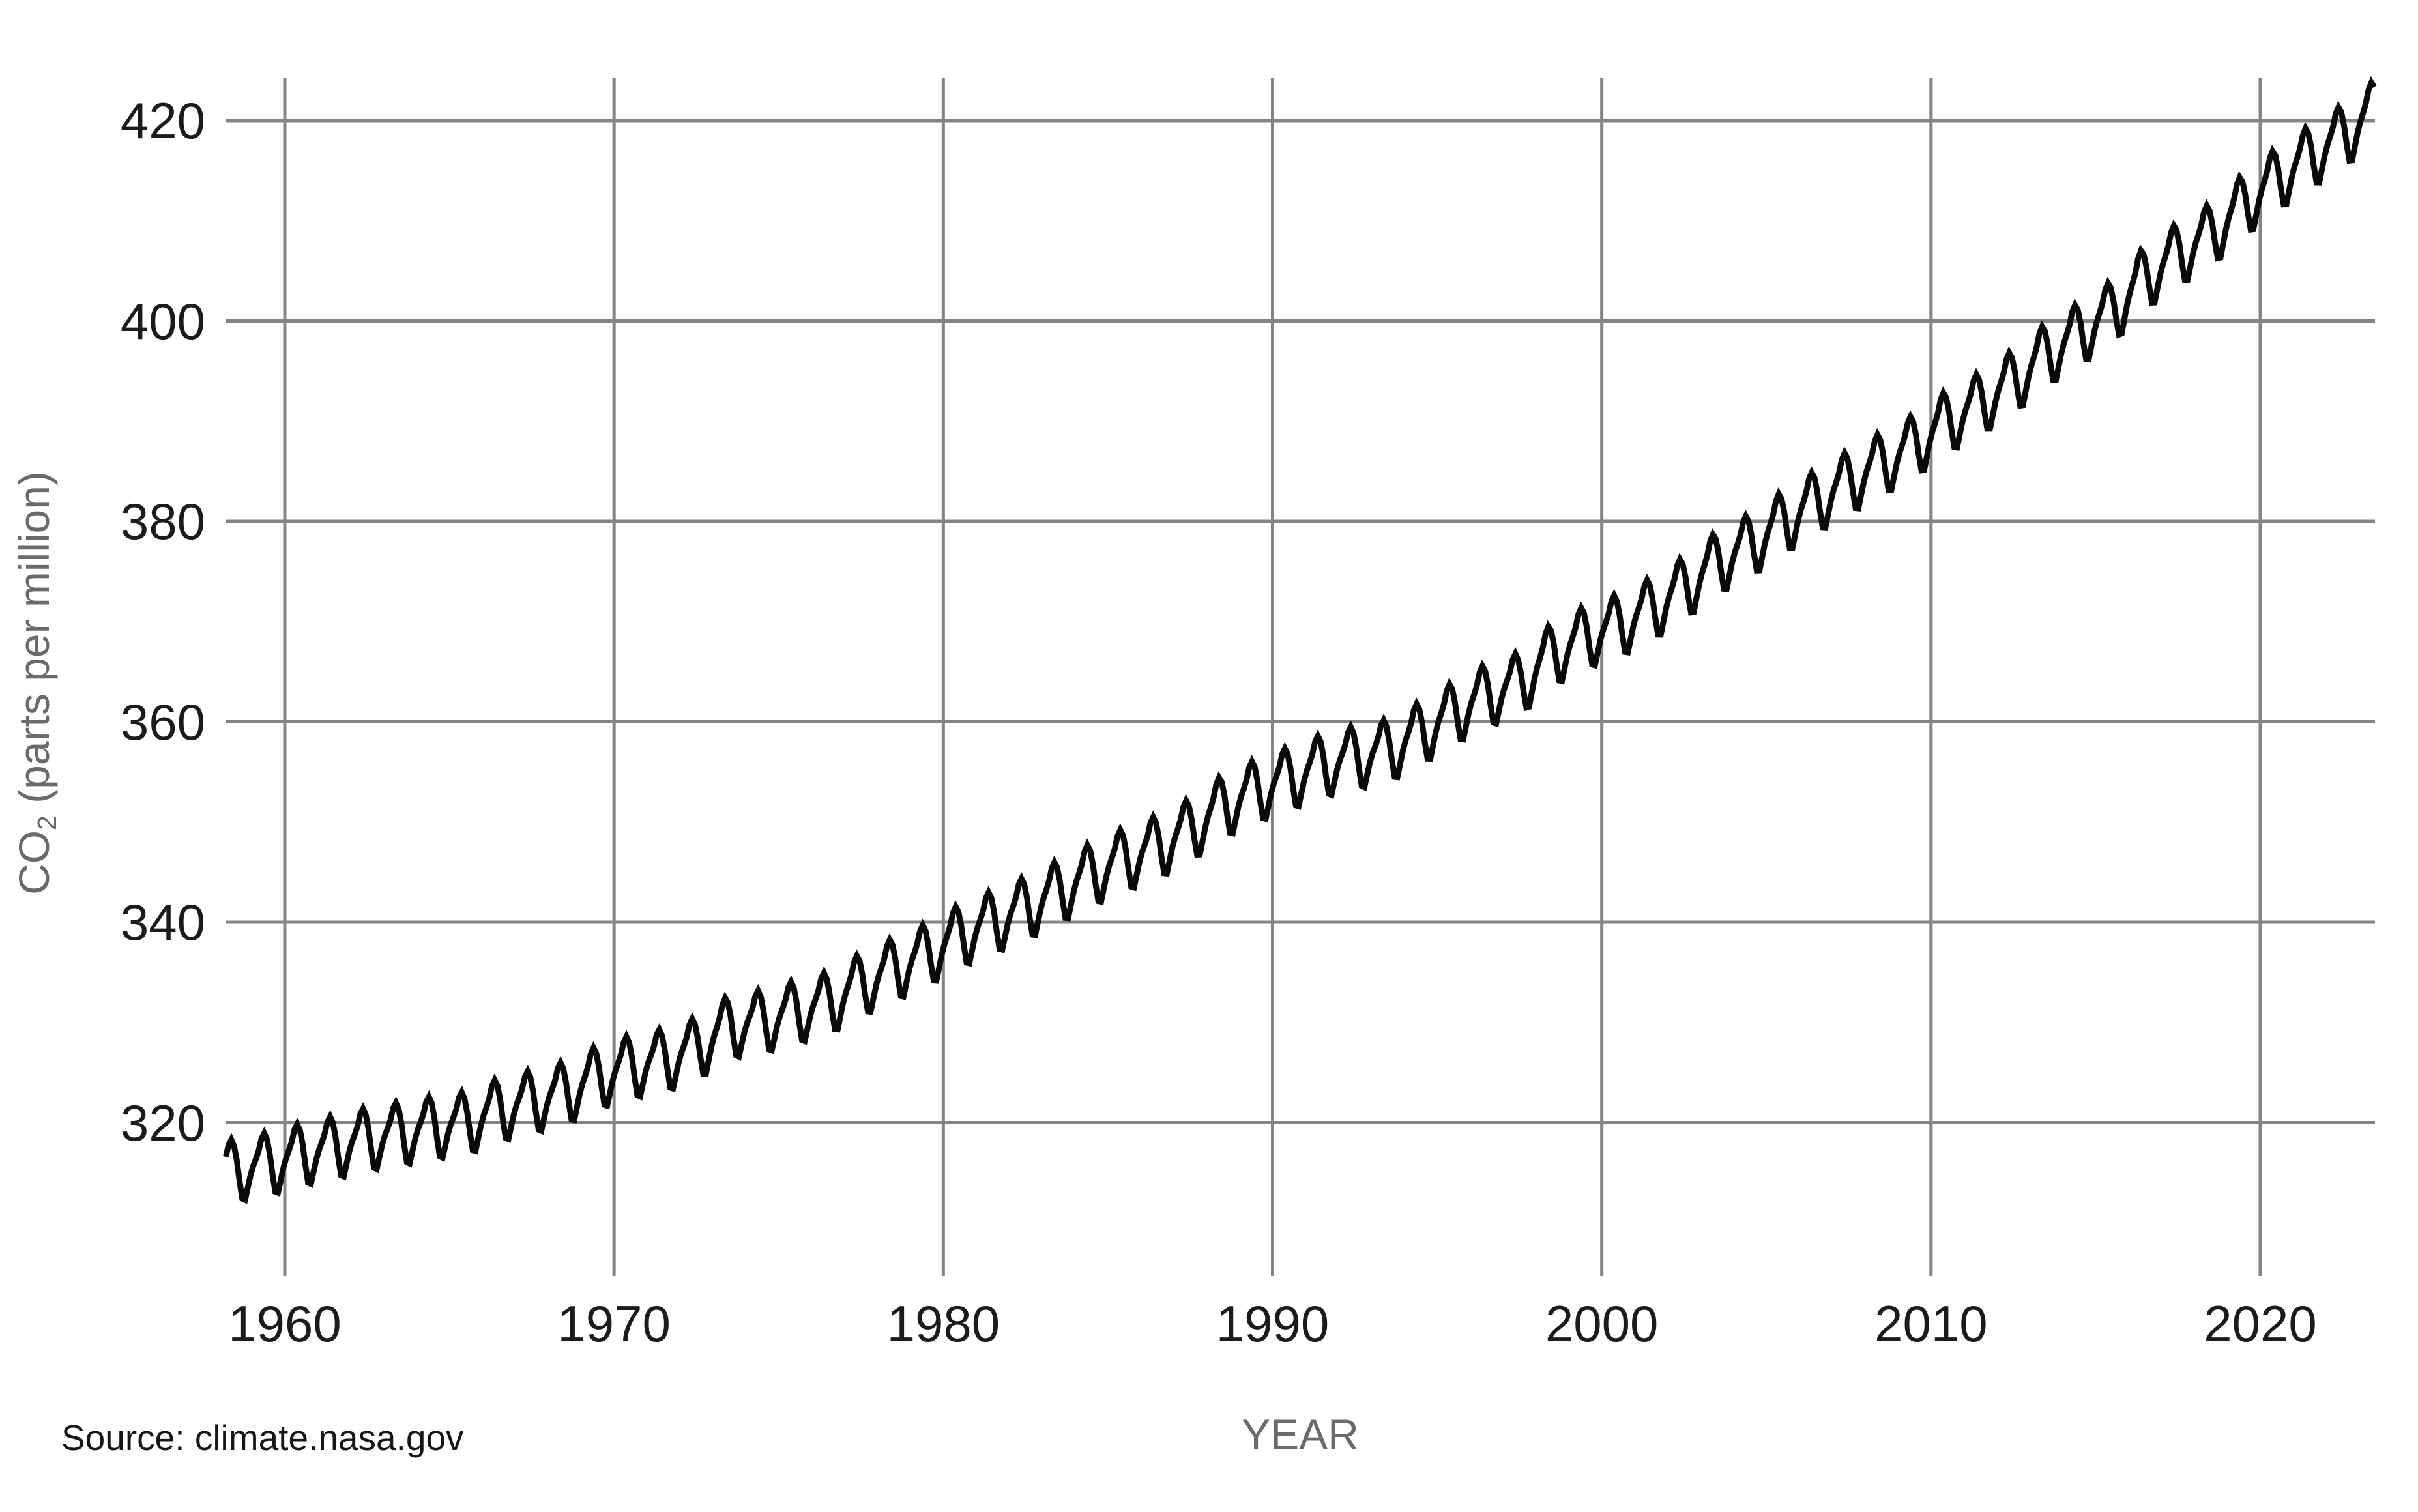  I want to click on y-tick-label-380: 380, so click(162, 521).